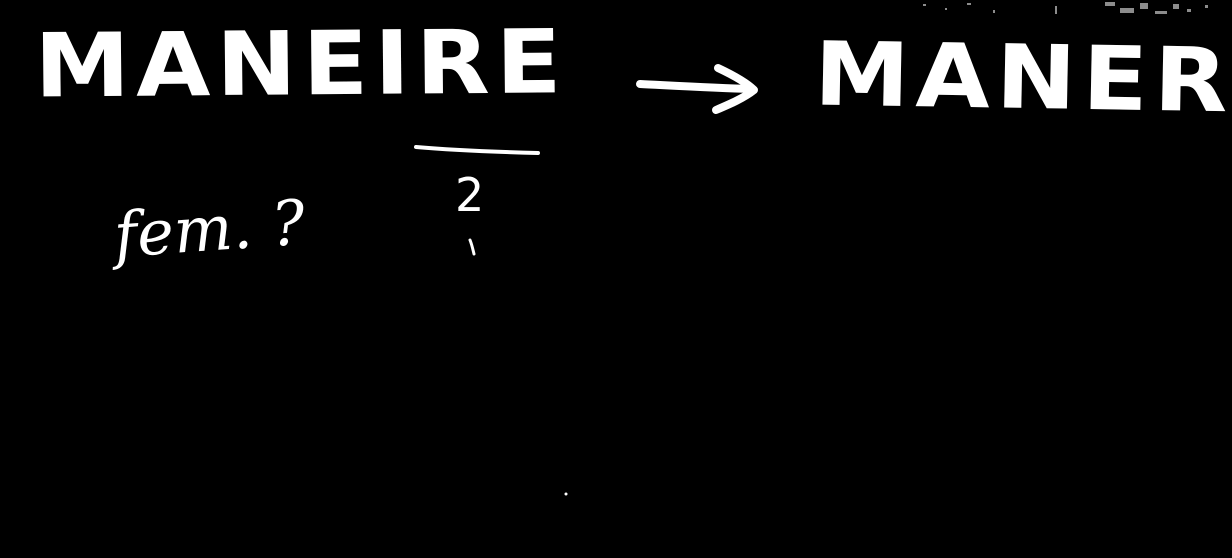  I want to click on note-two: 2, so click(470, 195).